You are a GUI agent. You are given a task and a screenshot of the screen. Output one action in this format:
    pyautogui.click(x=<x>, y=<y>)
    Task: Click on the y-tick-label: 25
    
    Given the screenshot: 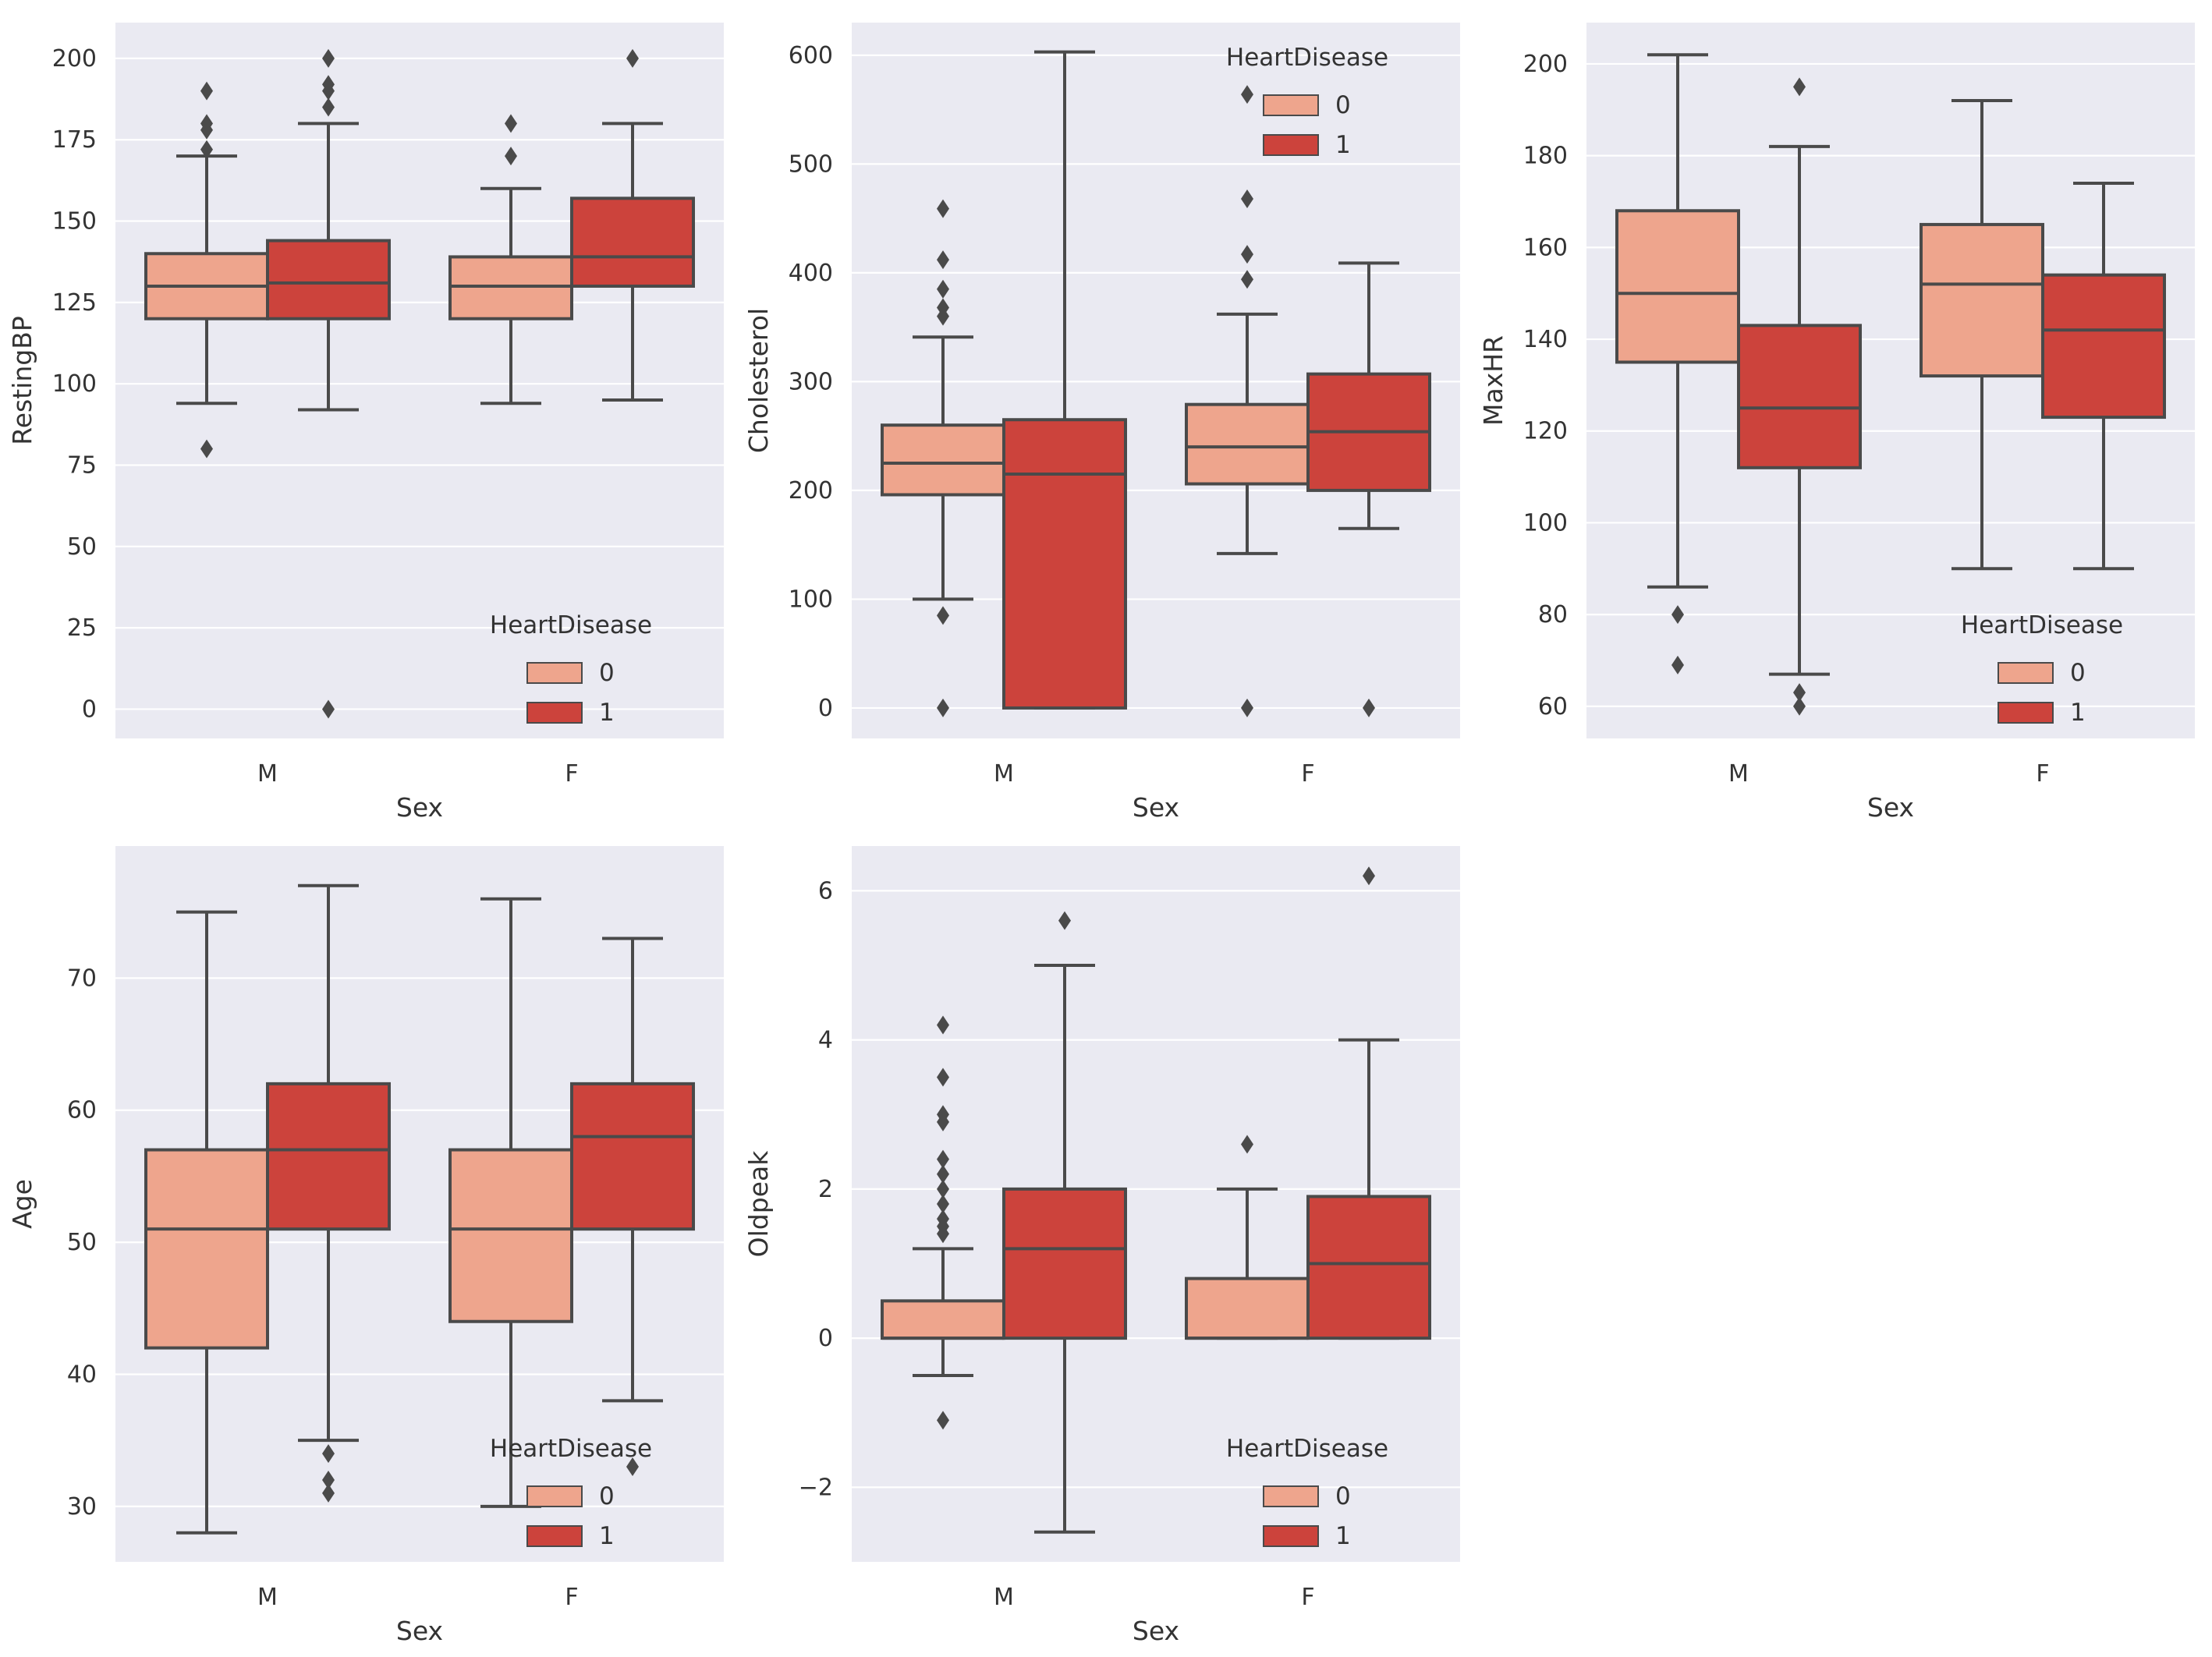 What is the action you would take?
    pyautogui.click(x=82, y=628)
    